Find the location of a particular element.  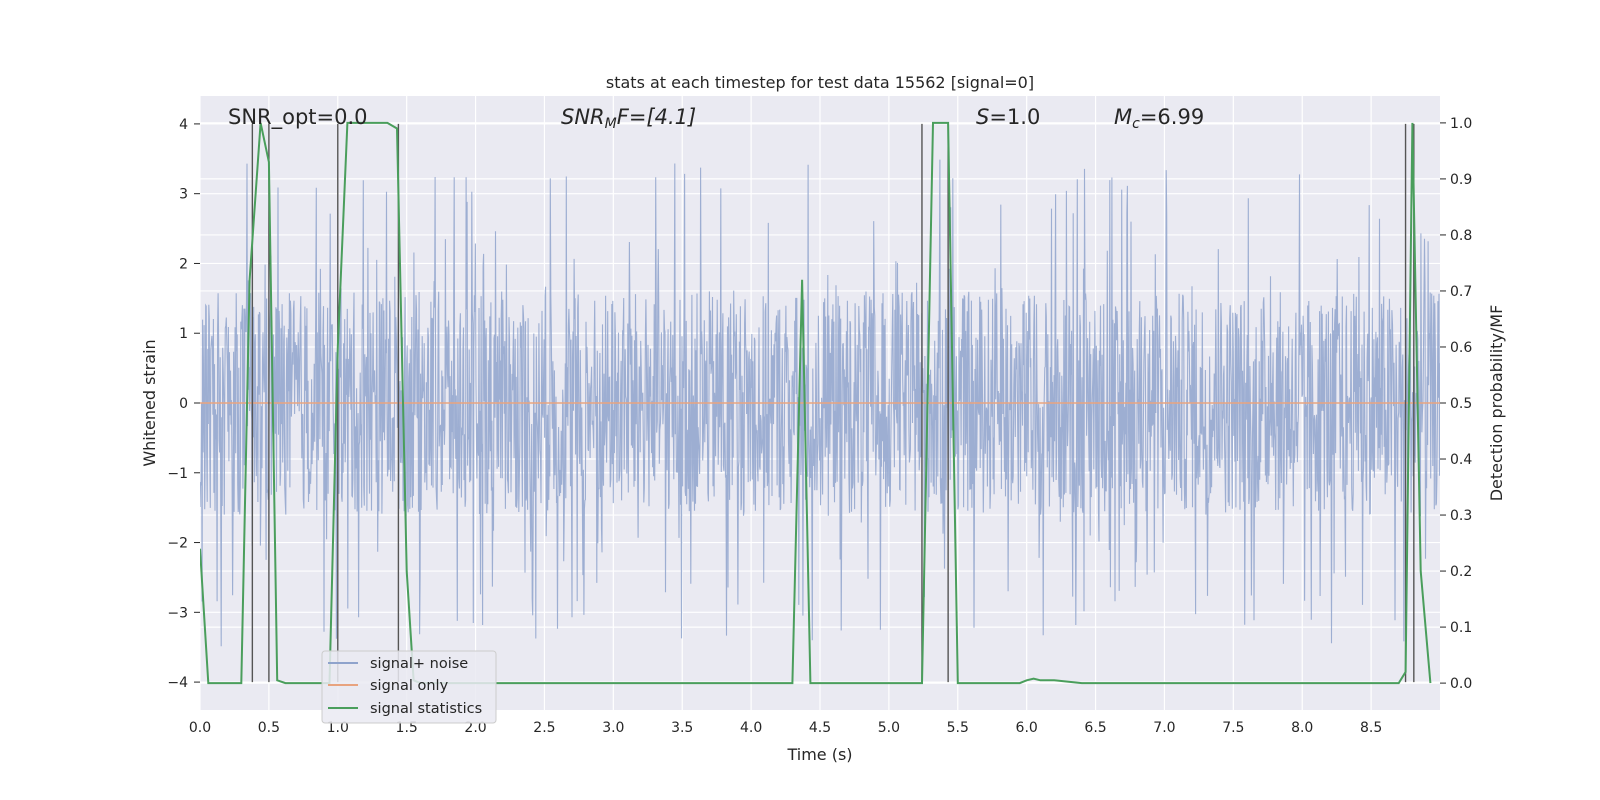

right-y-axis-ticks: 1.0 0.9 0.8 0.7 0.6 0.5 0.4 0.3 0.2 0.1 0.0 is located at coordinates (1456, 404).